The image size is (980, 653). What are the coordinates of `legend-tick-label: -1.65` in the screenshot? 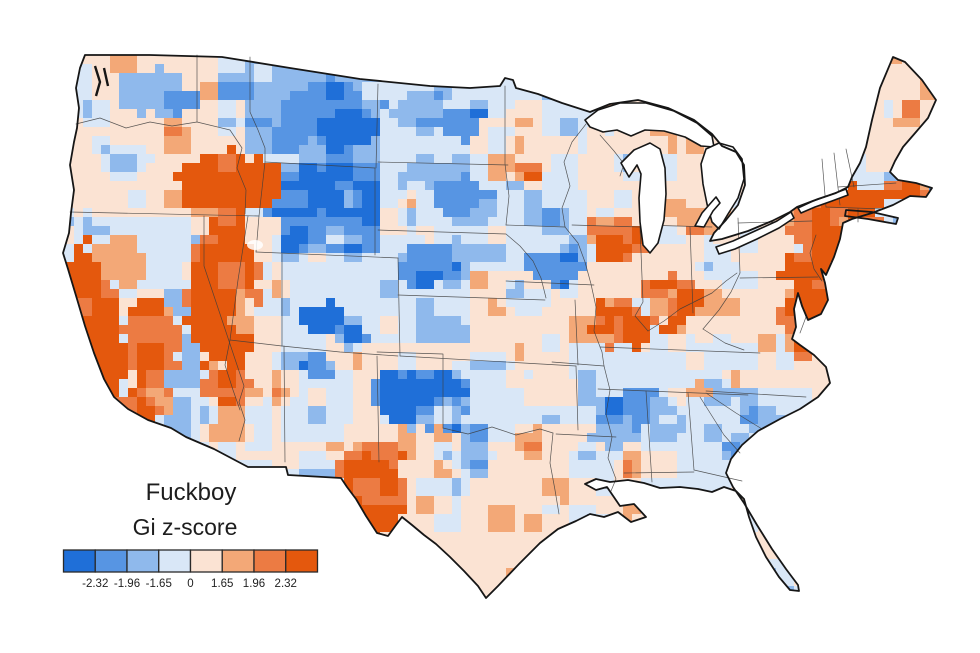 It's located at (159, 584).